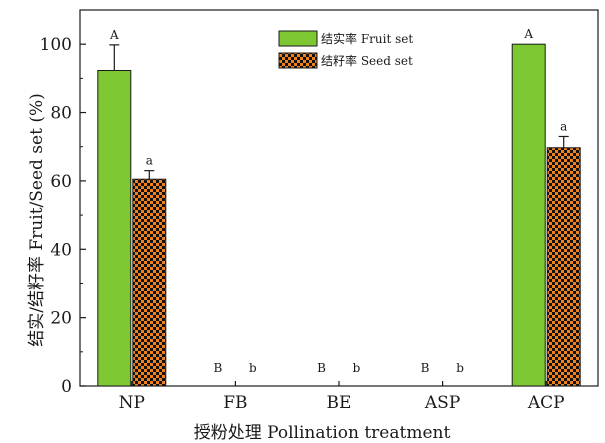 This screenshot has width=605, height=443. I want to click on y-tick-label: 40, so click(61, 250).